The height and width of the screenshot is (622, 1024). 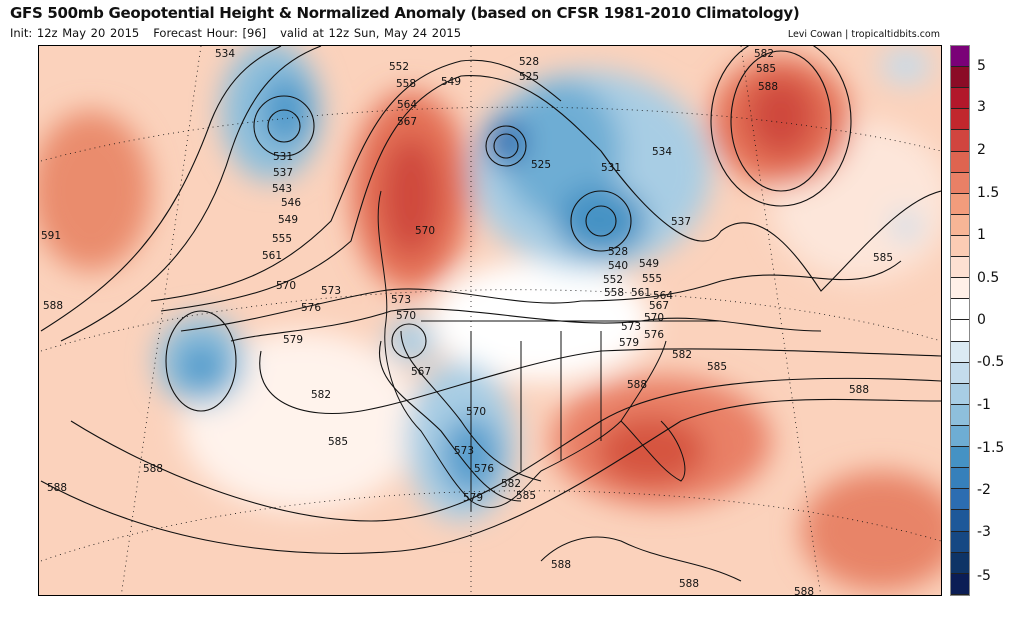 What do you see at coordinates (984, 405) in the screenshot?
I see `colorbar-label: -1` at bounding box center [984, 405].